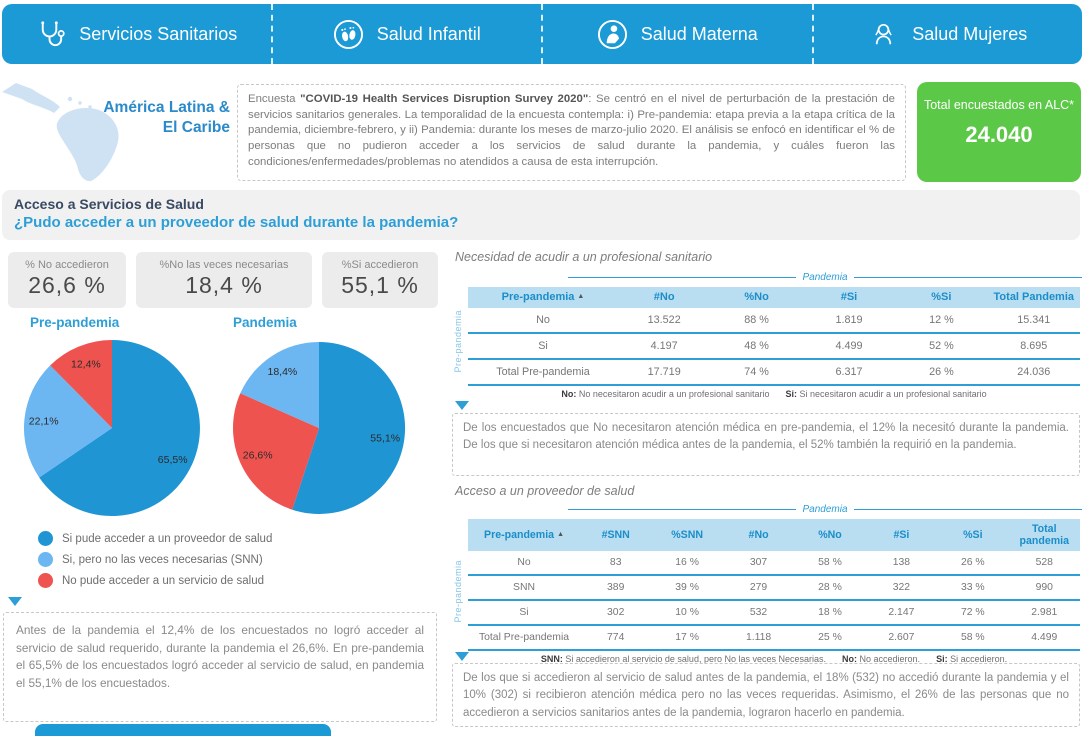 Image resolution: width=1084 pixels, height=736 pixels. I want to click on table-cell: 774, so click(616, 638).